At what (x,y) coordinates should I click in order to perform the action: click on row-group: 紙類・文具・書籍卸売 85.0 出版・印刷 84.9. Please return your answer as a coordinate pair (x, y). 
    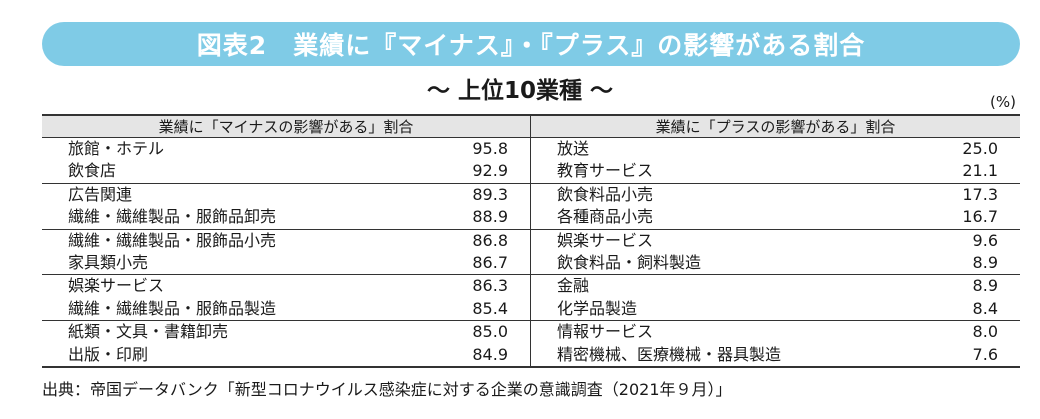
    Looking at the image, I should click on (286, 343).